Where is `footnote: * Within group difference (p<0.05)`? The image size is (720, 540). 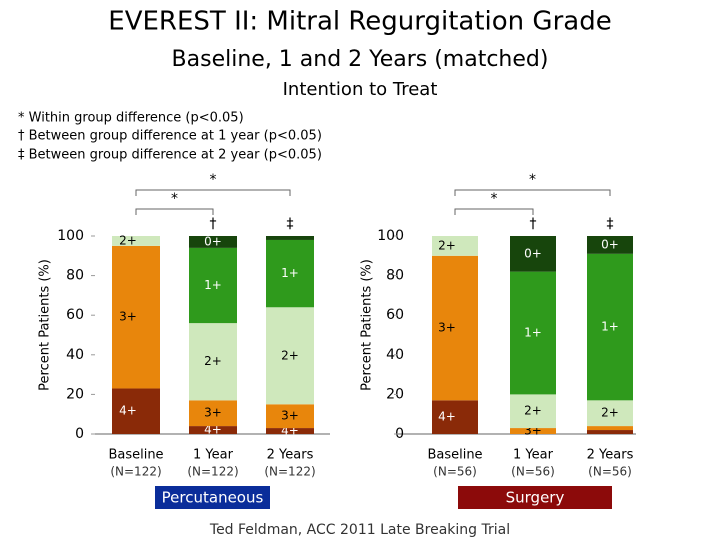
footnote: * Within group difference (p<0.05) is located at coordinates (131, 118).